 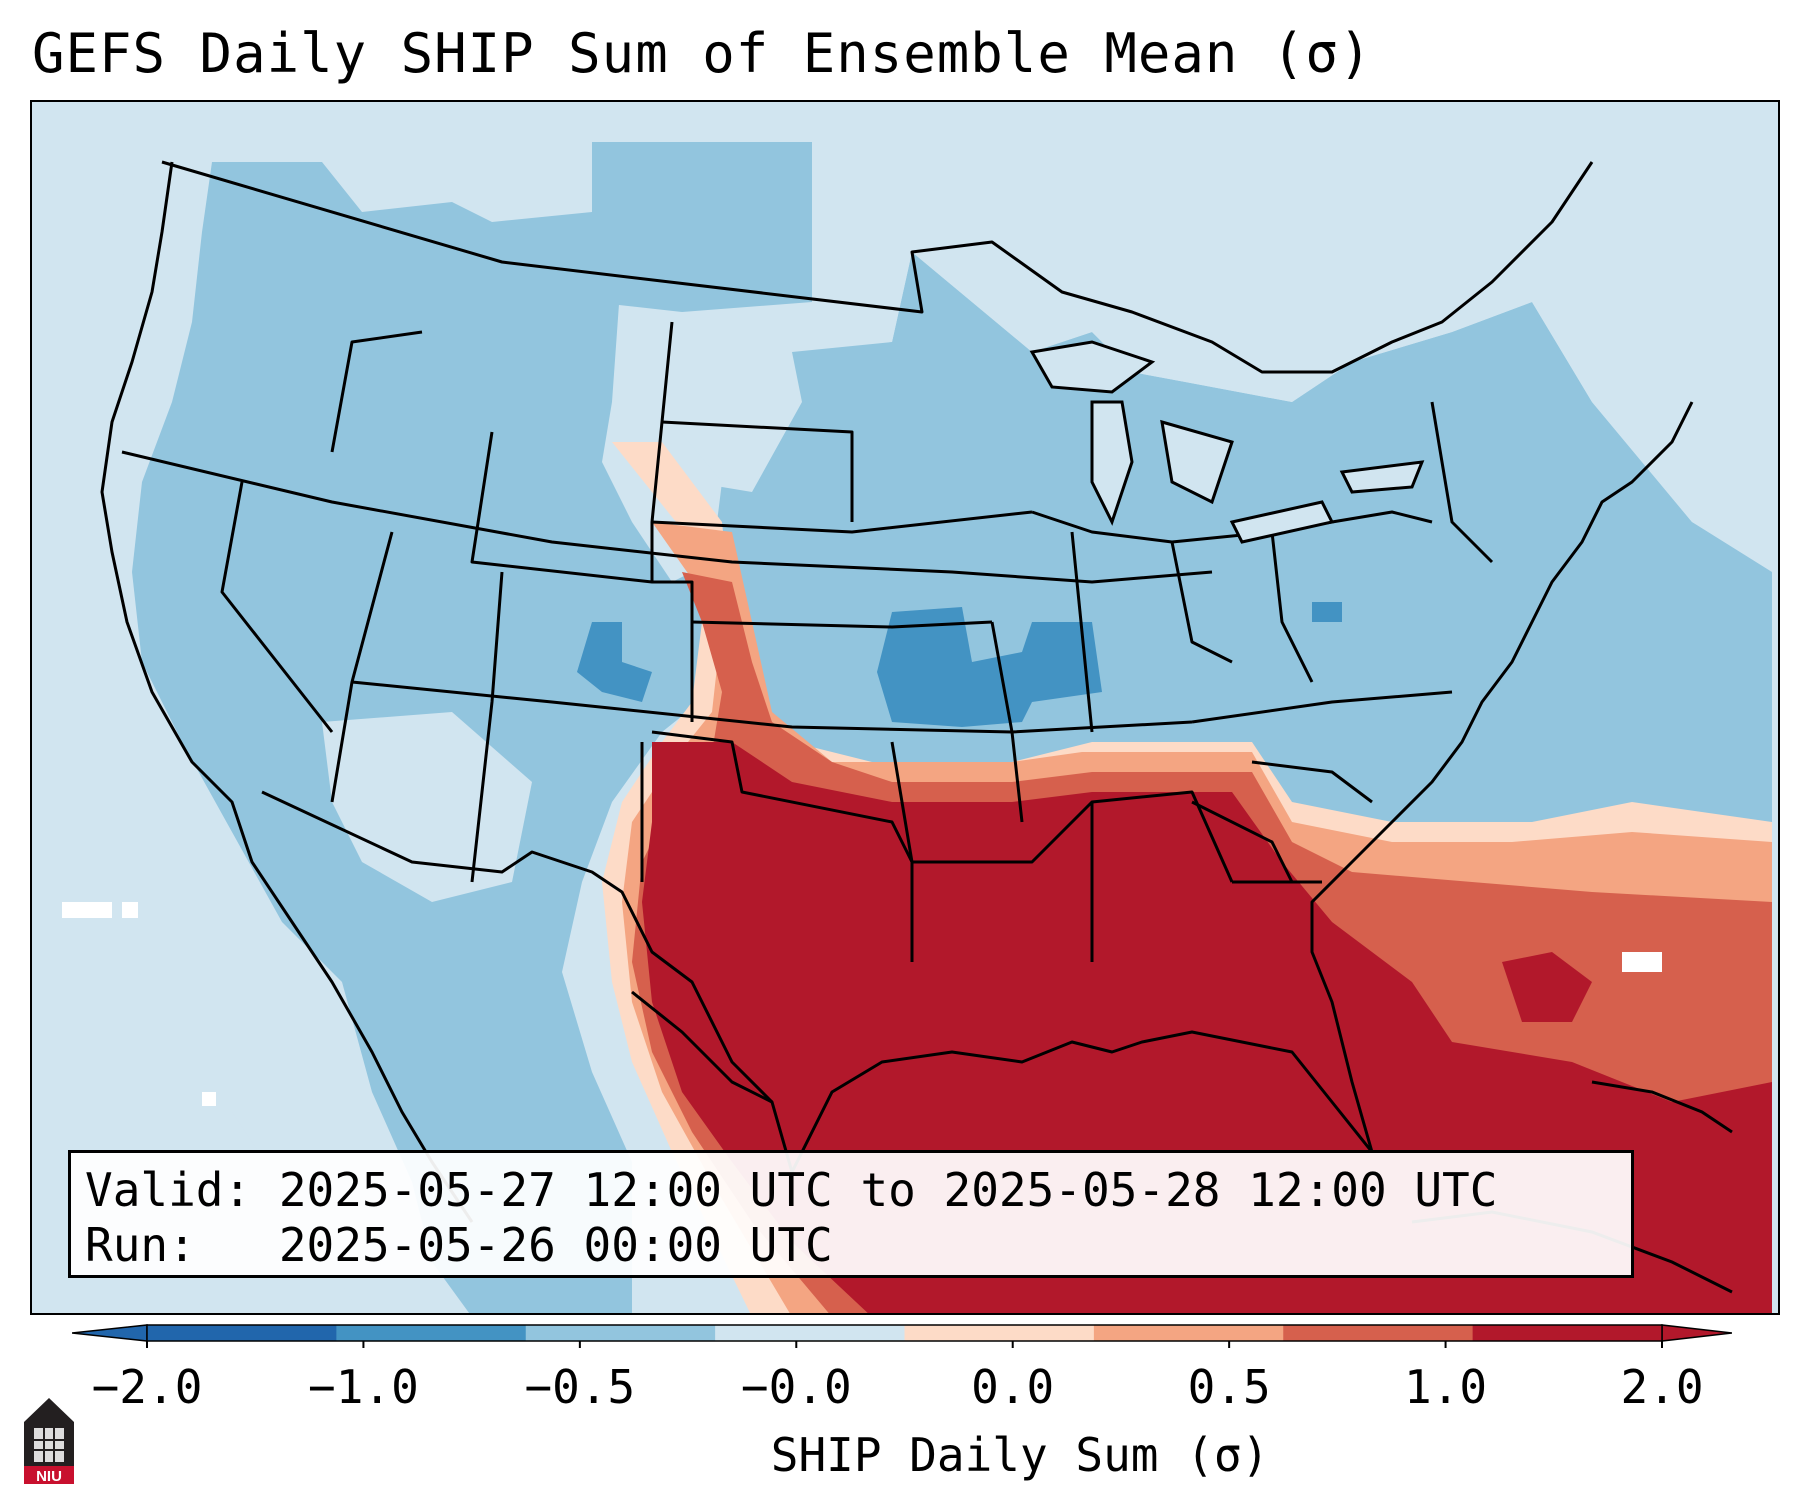 I want to click on colorbar-frame, so click(x=904, y=1333).